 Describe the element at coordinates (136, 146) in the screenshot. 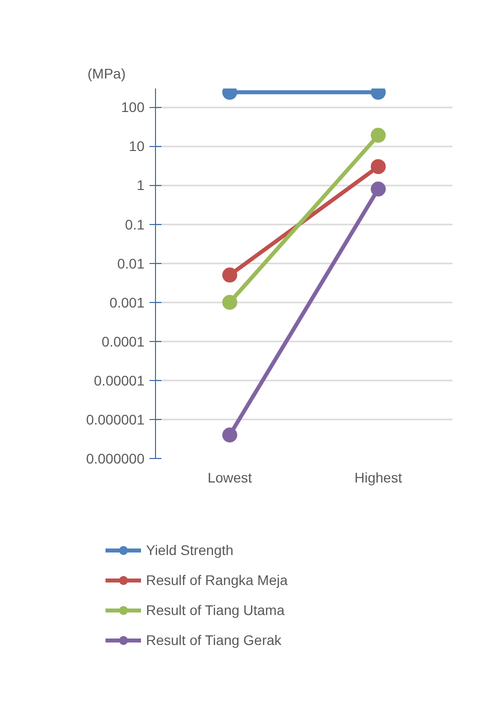

I see `y-tick-label: 10` at that location.